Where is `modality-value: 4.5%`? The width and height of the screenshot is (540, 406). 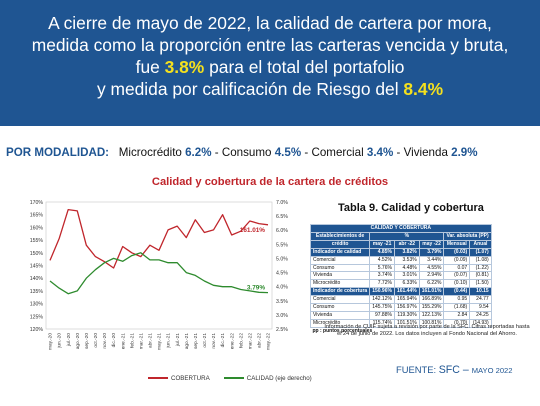
modality-value: 4.5% is located at coordinates (288, 152).